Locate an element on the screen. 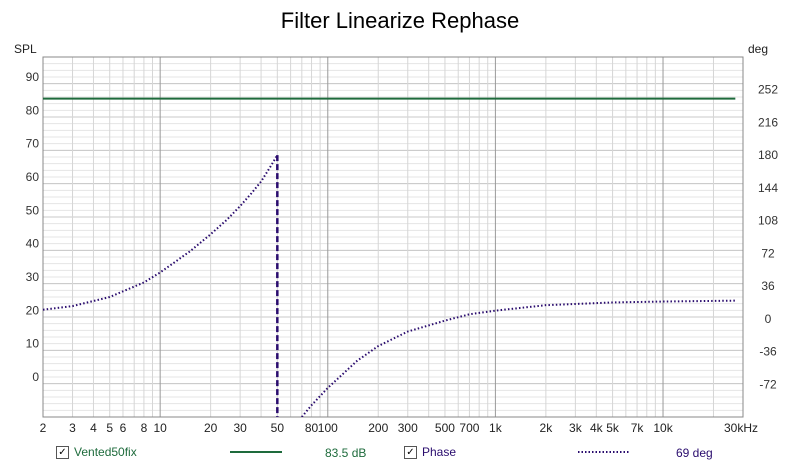  legend-name-vented50fix: Vented50fix is located at coordinates (105, 452).